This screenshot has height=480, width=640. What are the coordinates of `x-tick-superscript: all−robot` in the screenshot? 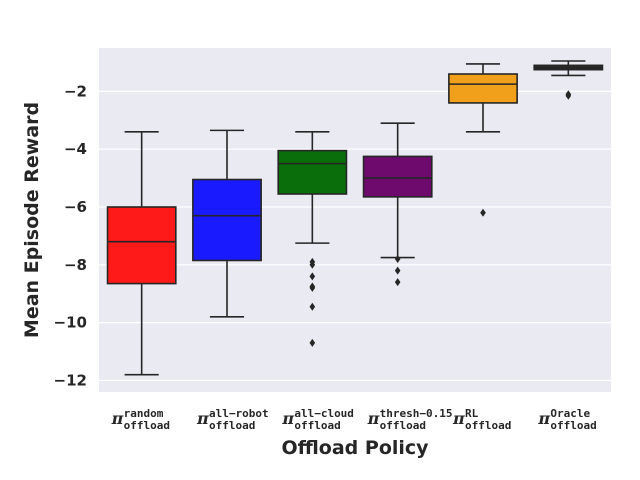 It's located at (239, 413).